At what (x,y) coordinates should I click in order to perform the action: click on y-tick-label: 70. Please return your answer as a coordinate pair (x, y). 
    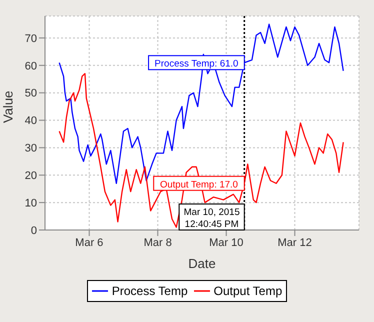
    Looking at the image, I should click on (30, 38).